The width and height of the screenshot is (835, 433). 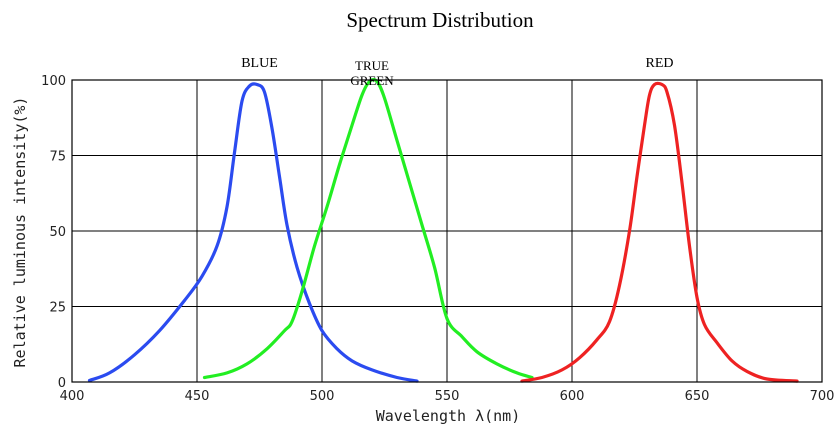 I want to click on series-label-blue: BLUE, so click(x=259, y=63).